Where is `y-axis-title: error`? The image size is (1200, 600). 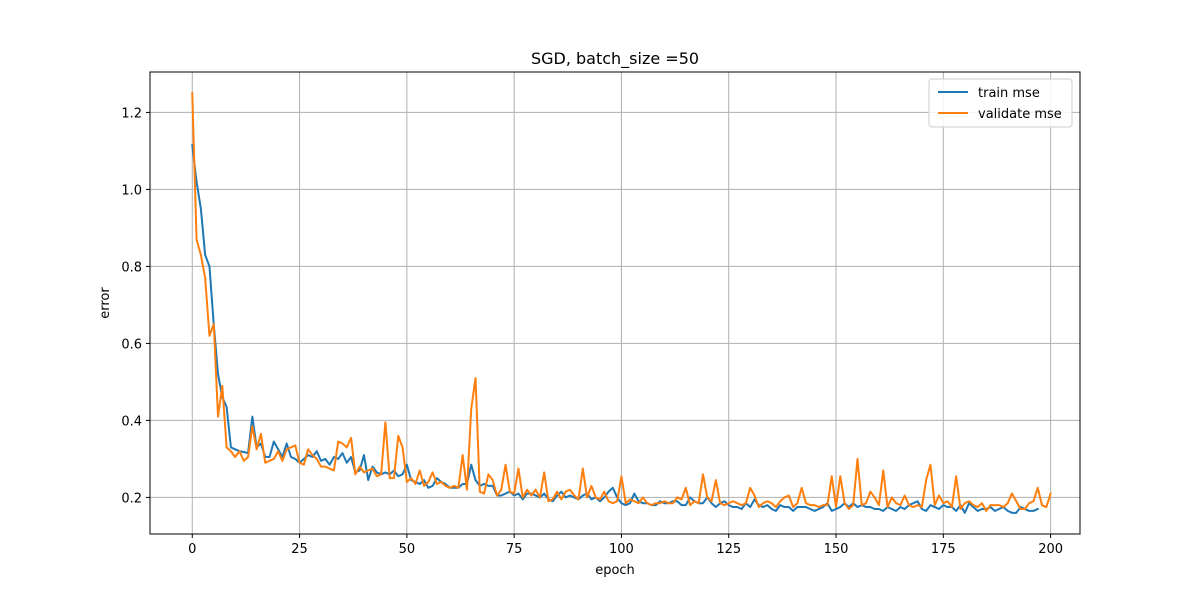
y-axis-title: error is located at coordinates (105, 303).